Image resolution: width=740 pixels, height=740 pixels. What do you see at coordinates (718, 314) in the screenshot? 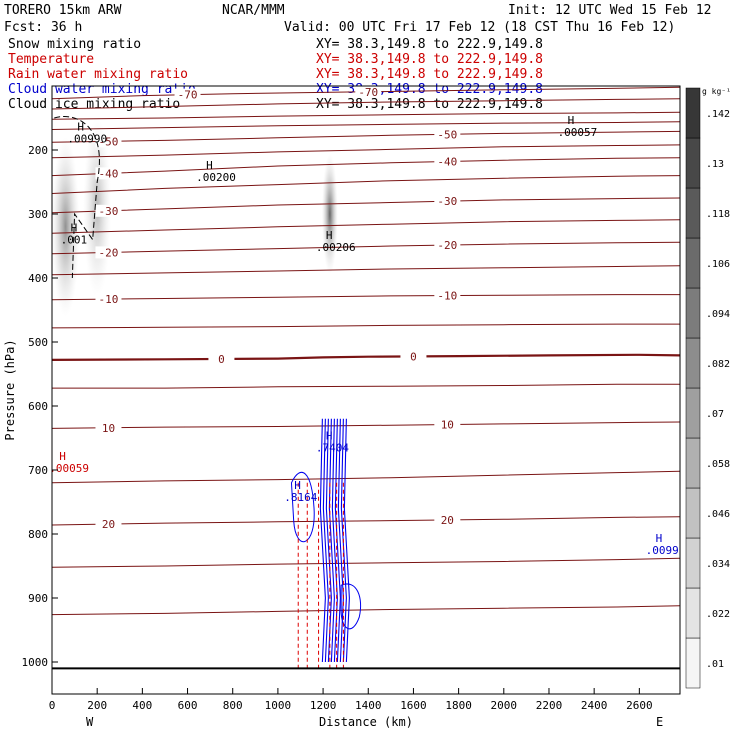
I see `colorbar-label: .094` at bounding box center [718, 314].